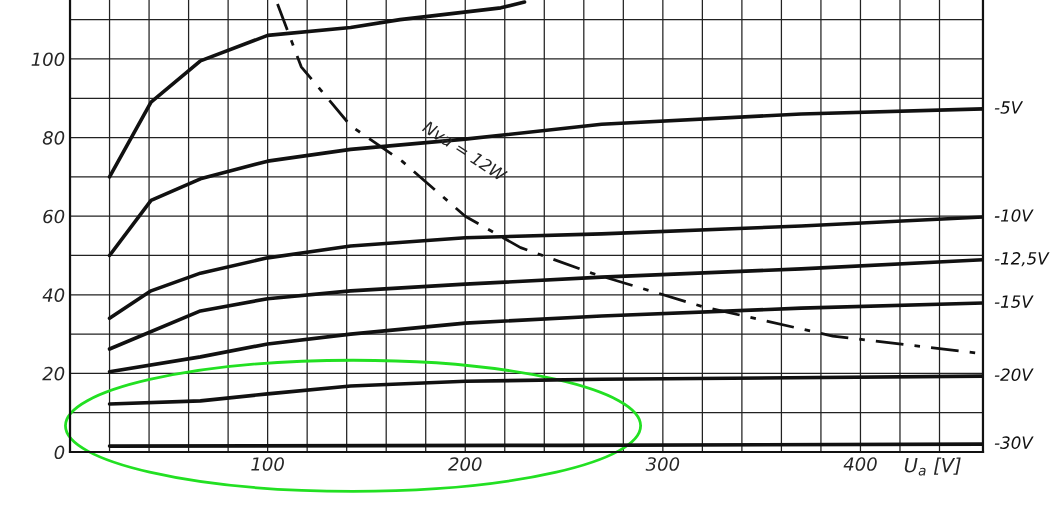 This screenshot has height=518, width=1053. What do you see at coordinates (860, 464) in the screenshot?
I see `x-tick-label: 400` at bounding box center [860, 464].